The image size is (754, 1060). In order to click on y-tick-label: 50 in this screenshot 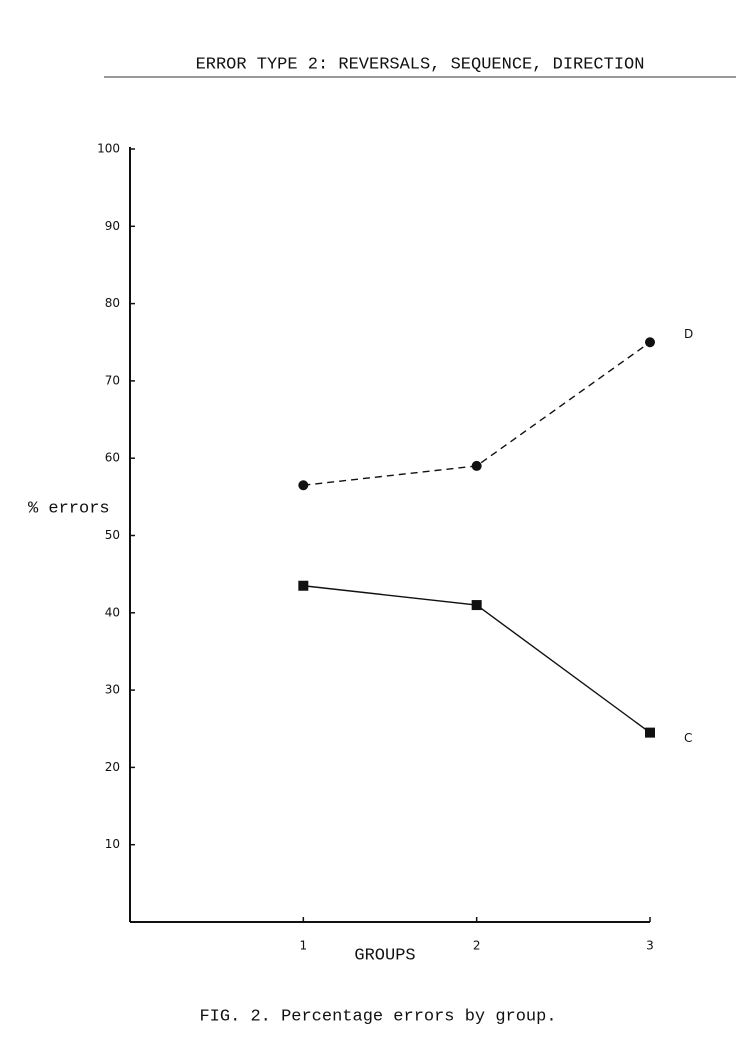, I will do `click(112, 535)`.